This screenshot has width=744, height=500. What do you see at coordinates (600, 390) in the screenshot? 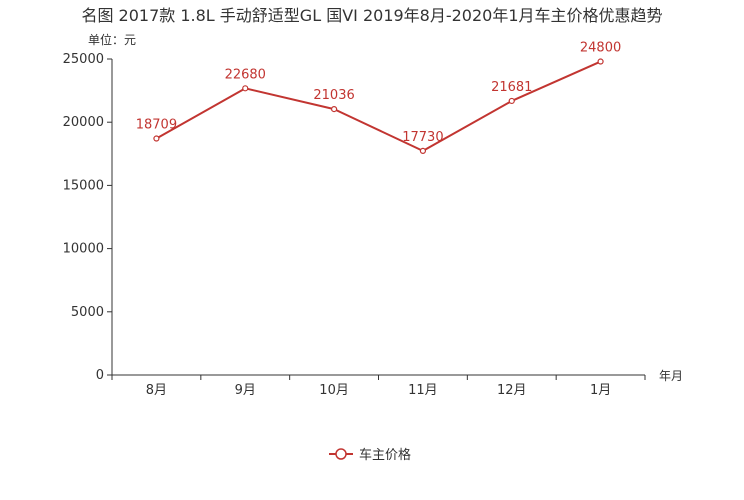
I see `x-tick-label: 1月` at bounding box center [600, 390].